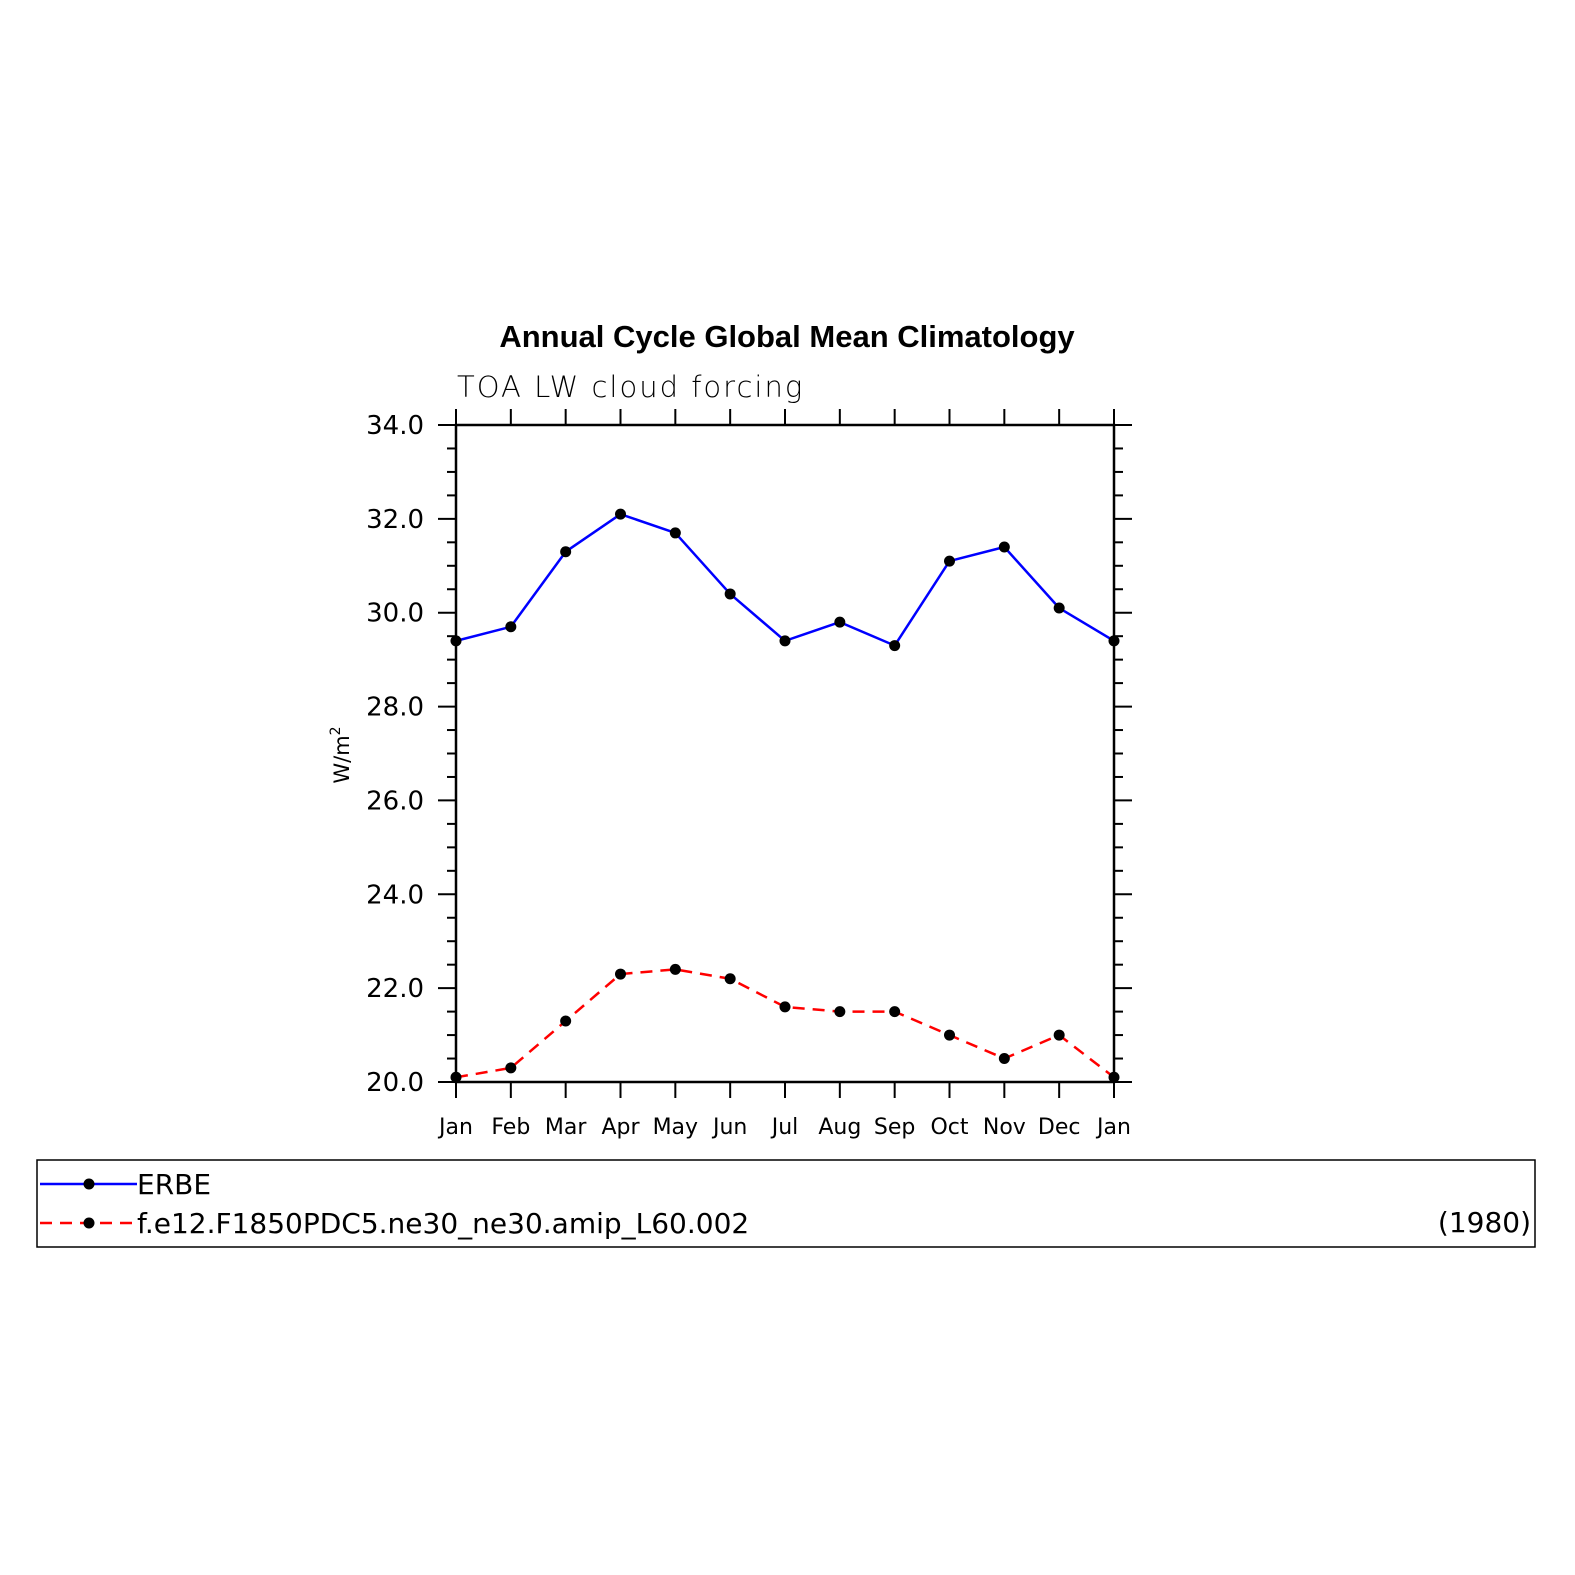 Image resolution: width=1575 pixels, height=1575 pixels. Describe the element at coordinates (729, 1127) in the screenshot. I see `x-tick-label: Jun` at that location.